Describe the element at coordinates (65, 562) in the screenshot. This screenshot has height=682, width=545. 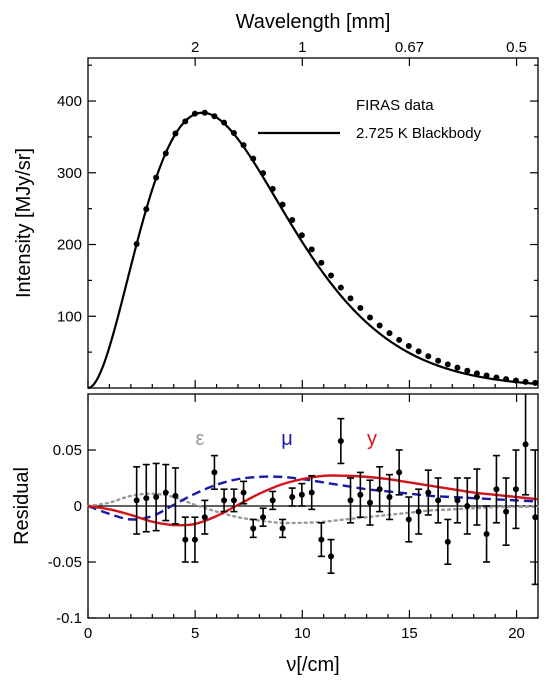
I see `residual-y-tick-label: -0.05` at that location.